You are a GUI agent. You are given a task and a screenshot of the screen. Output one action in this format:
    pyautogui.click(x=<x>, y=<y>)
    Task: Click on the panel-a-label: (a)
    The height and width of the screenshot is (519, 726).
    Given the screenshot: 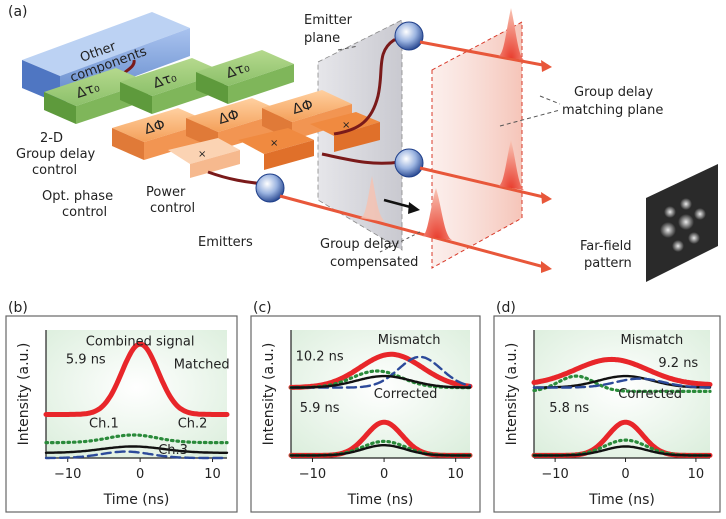 What is the action you would take?
    pyautogui.click(x=18, y=12)
    